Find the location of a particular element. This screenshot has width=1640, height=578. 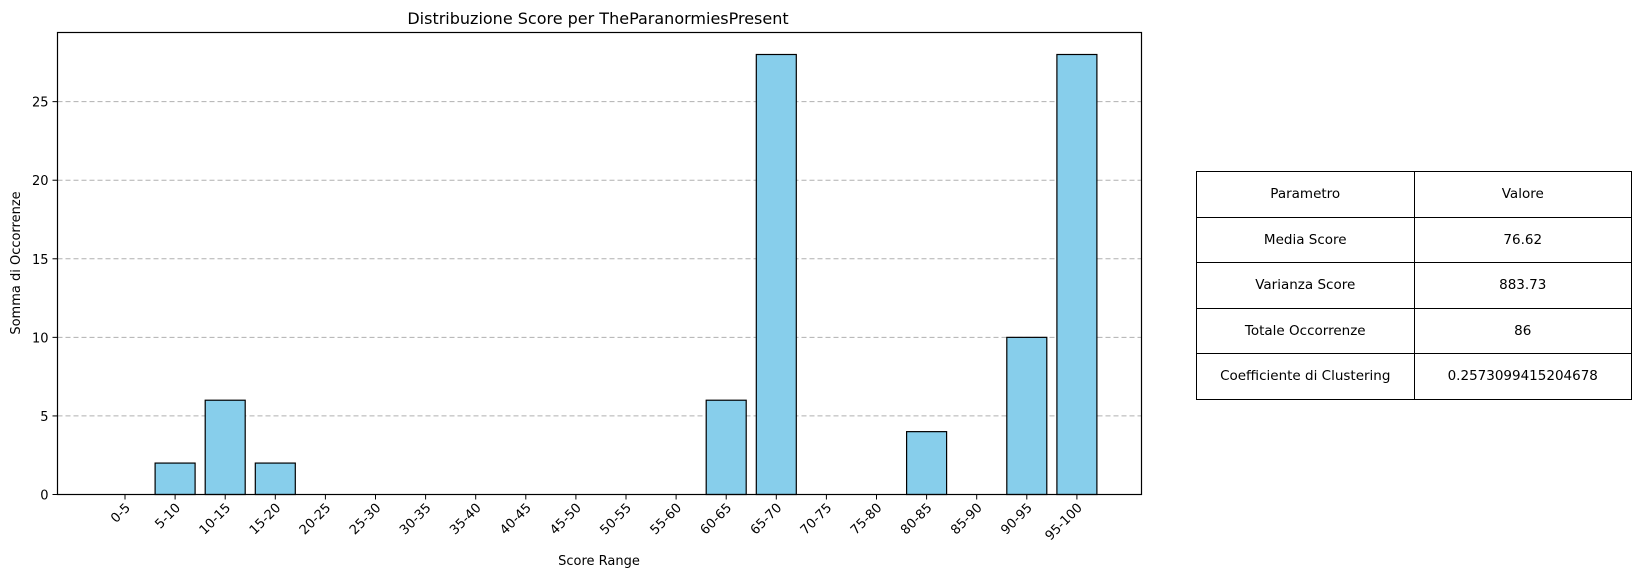

table-cell: 883.73 is located at coordinates (1522, 285).